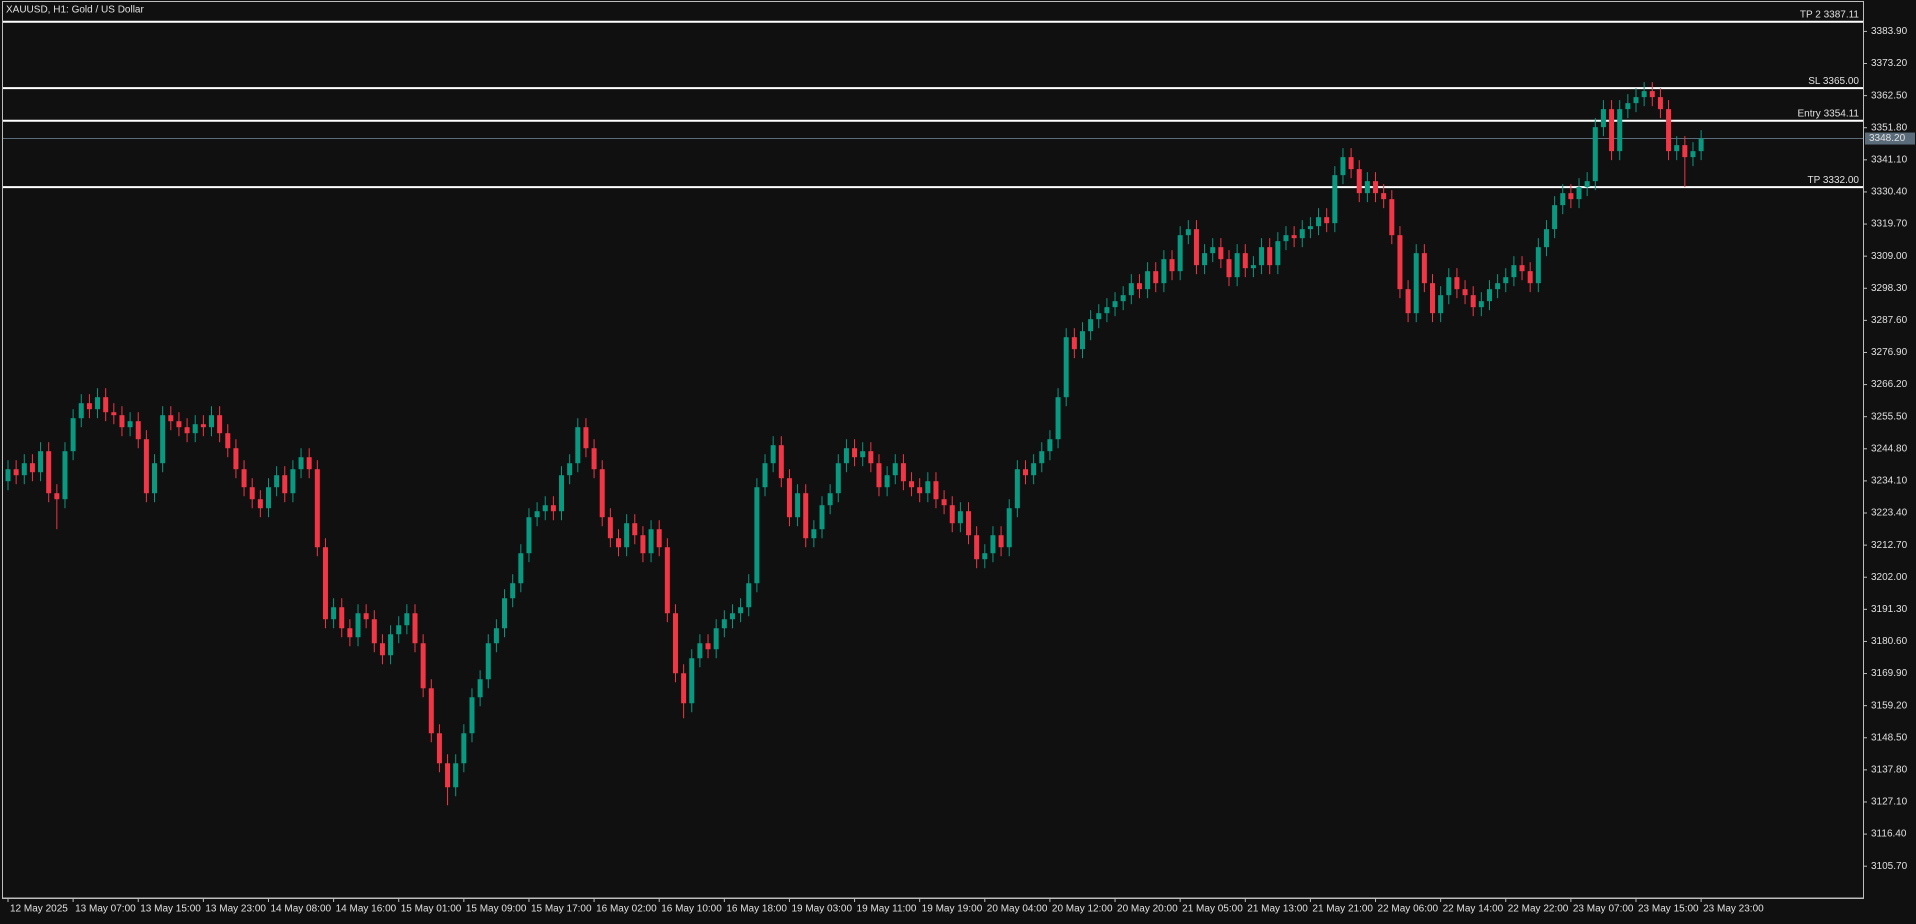 The height and width of the screenshot is (924, 1916). What do you see at coordinates (1889, 770) in the screenshot?
I see `y-tick-label: 3137.80` at bounding box center [1889, 770].